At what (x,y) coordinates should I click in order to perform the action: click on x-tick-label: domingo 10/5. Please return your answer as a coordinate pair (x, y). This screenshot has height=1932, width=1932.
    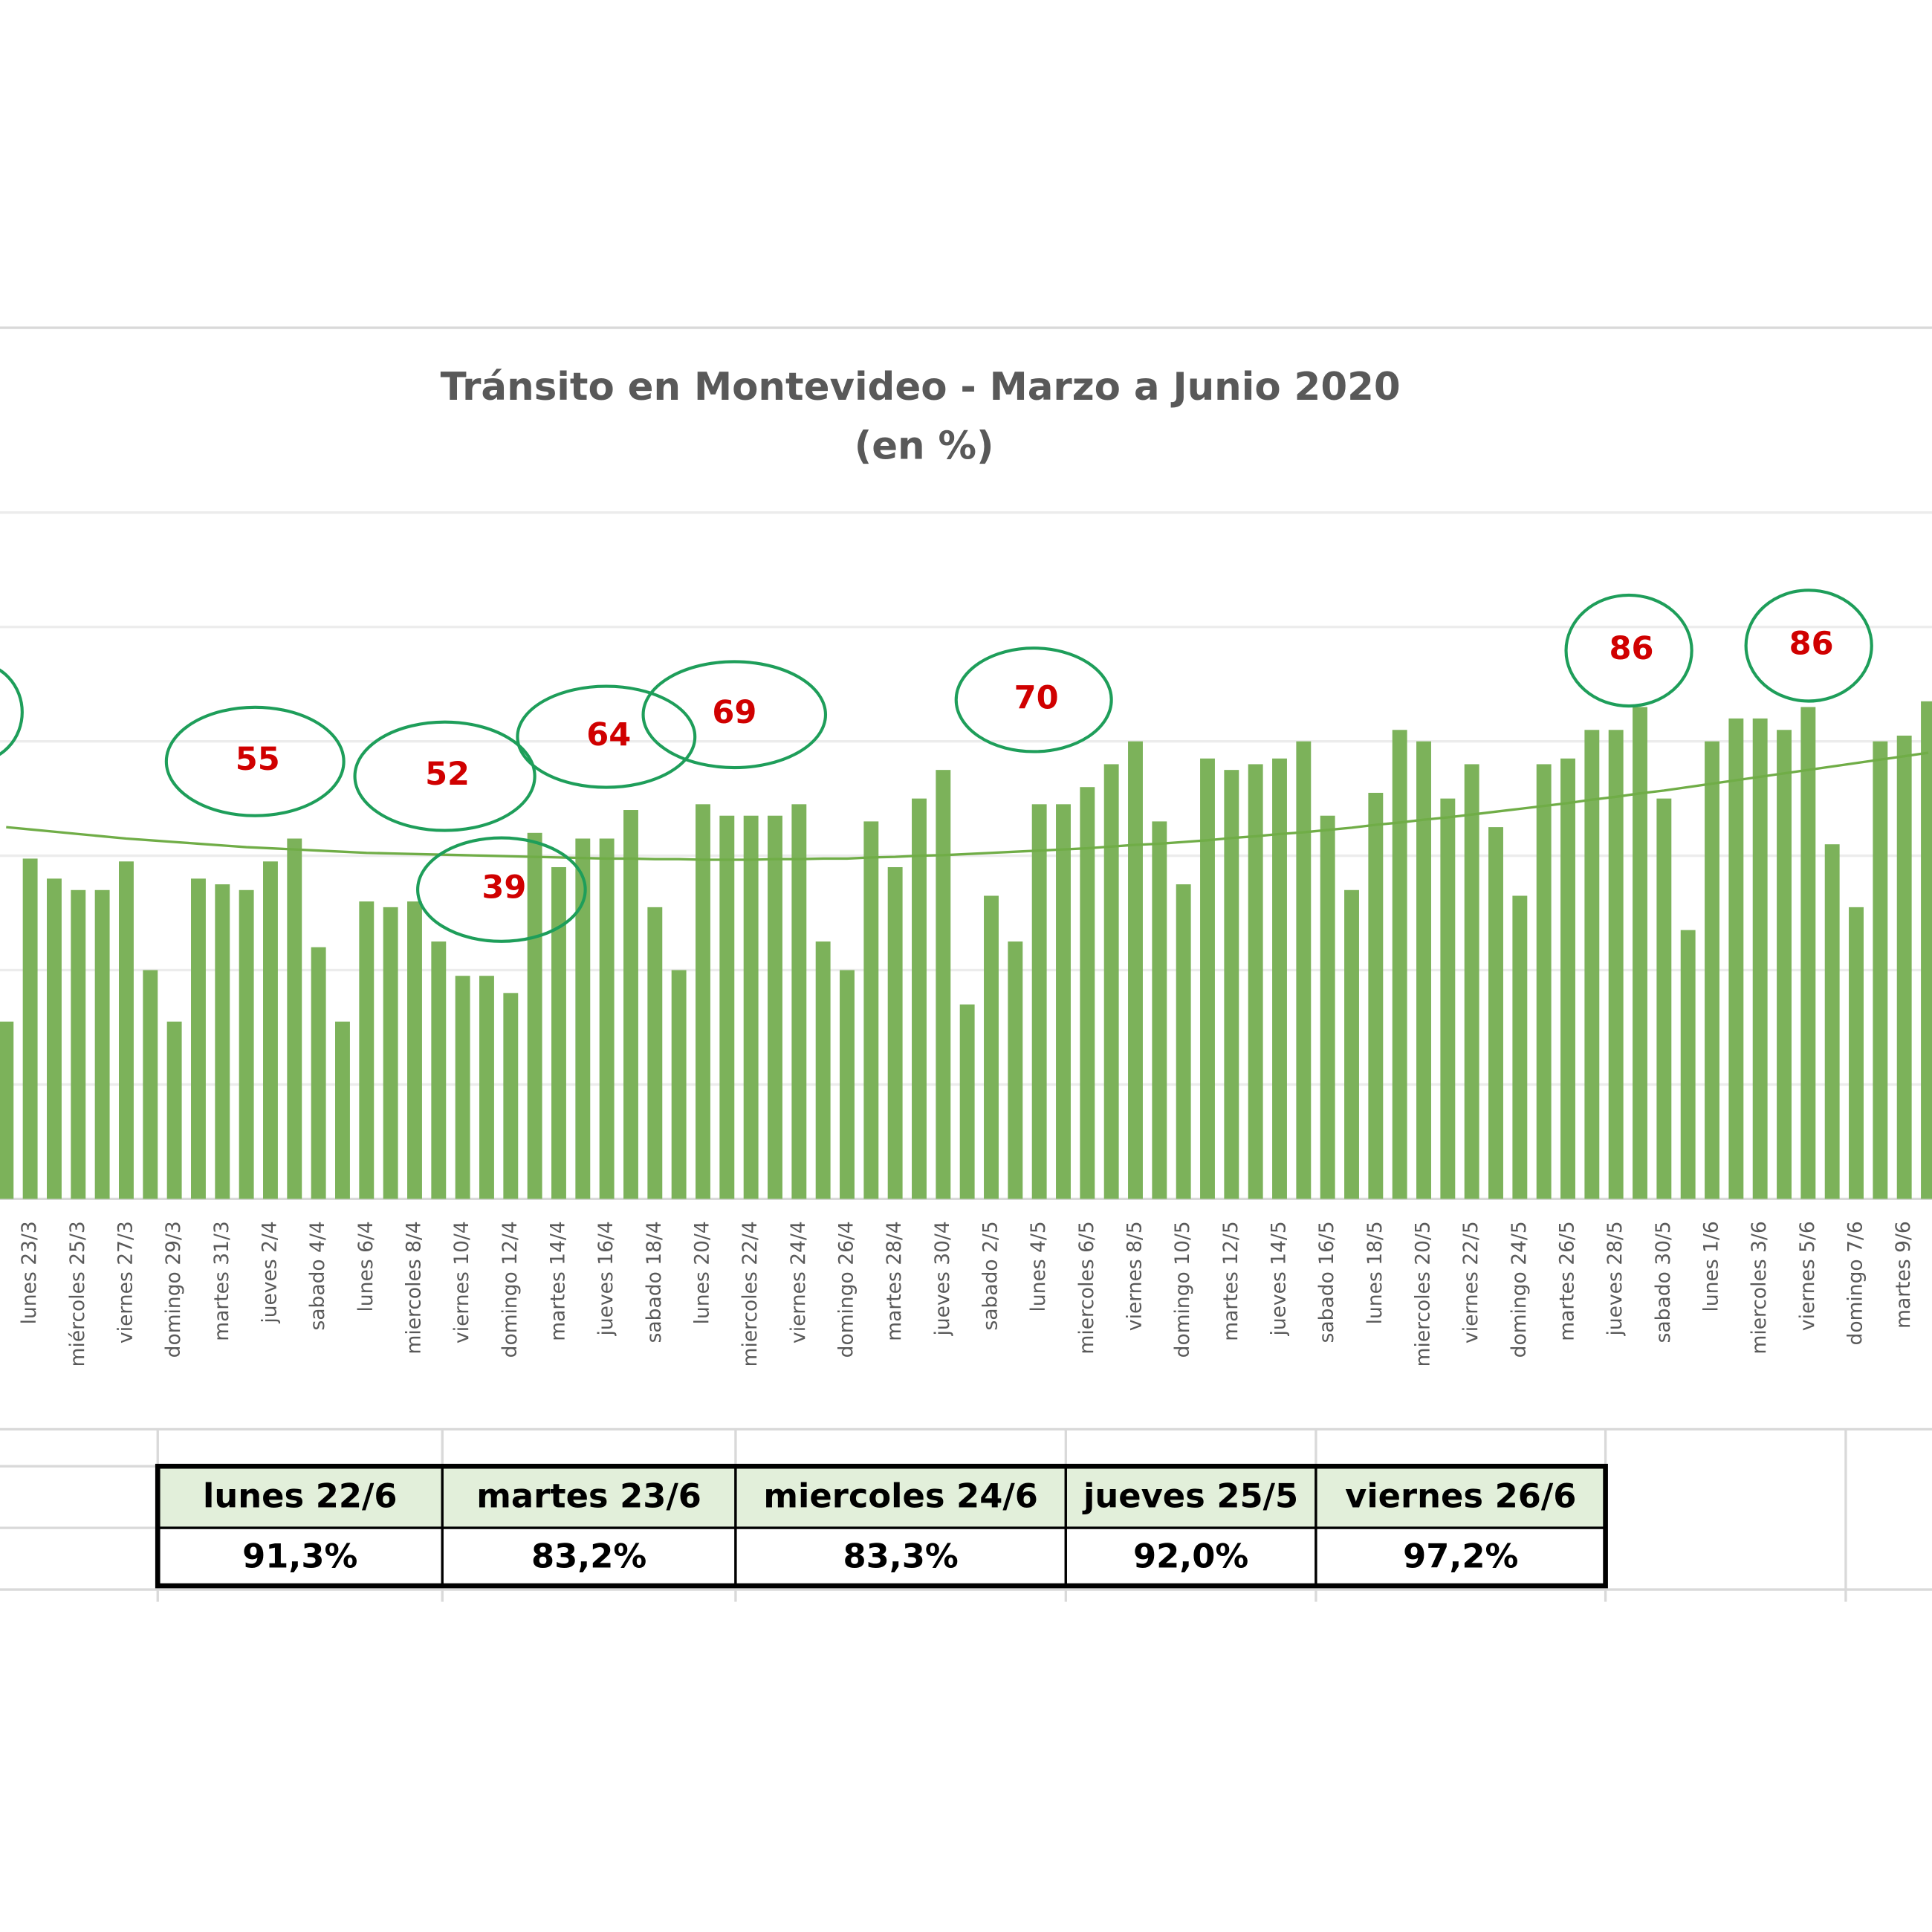
    Looking at the image, I should click on (1182, 1289).